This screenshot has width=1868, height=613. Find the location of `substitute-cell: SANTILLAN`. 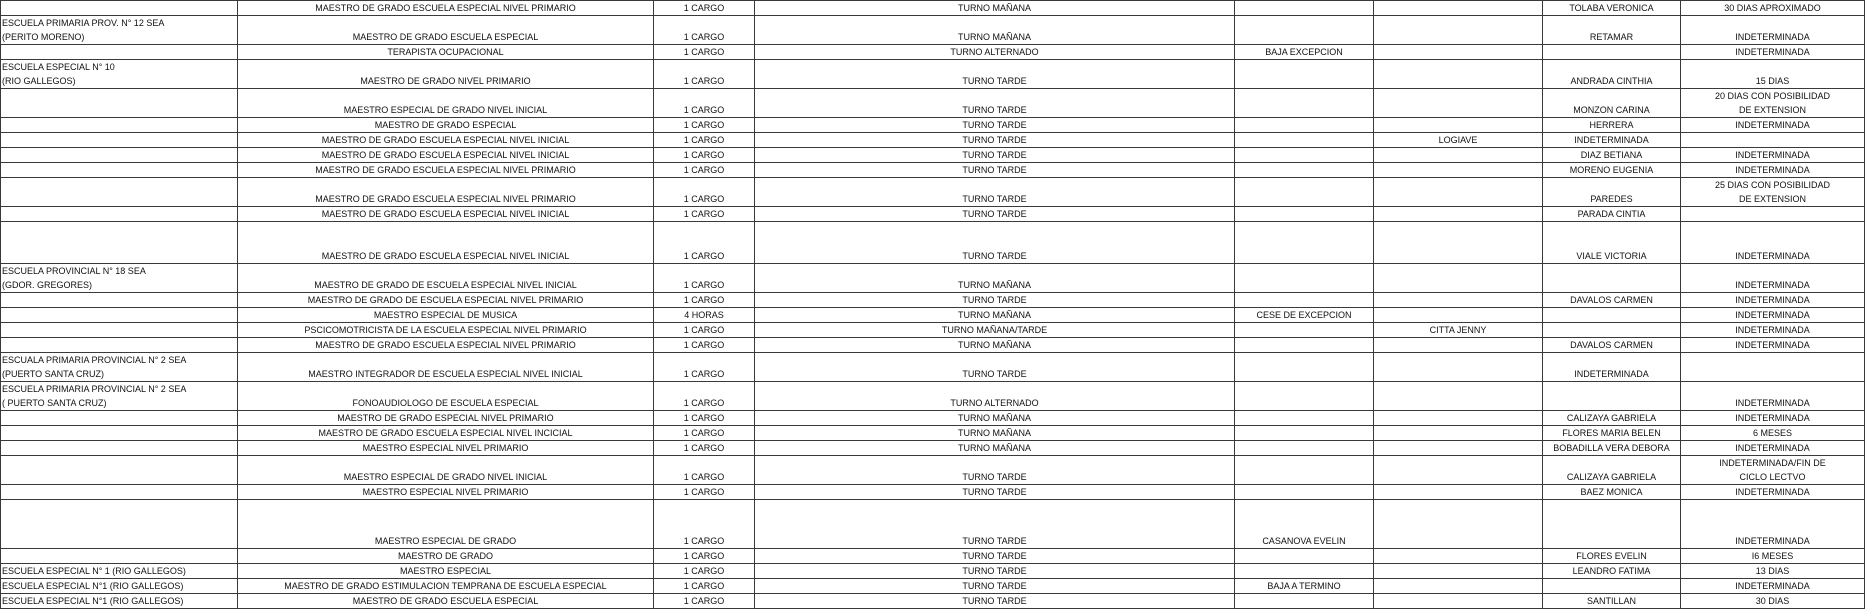

substitute-cell: SANTILLAN is located at coordinates (1611, 601).